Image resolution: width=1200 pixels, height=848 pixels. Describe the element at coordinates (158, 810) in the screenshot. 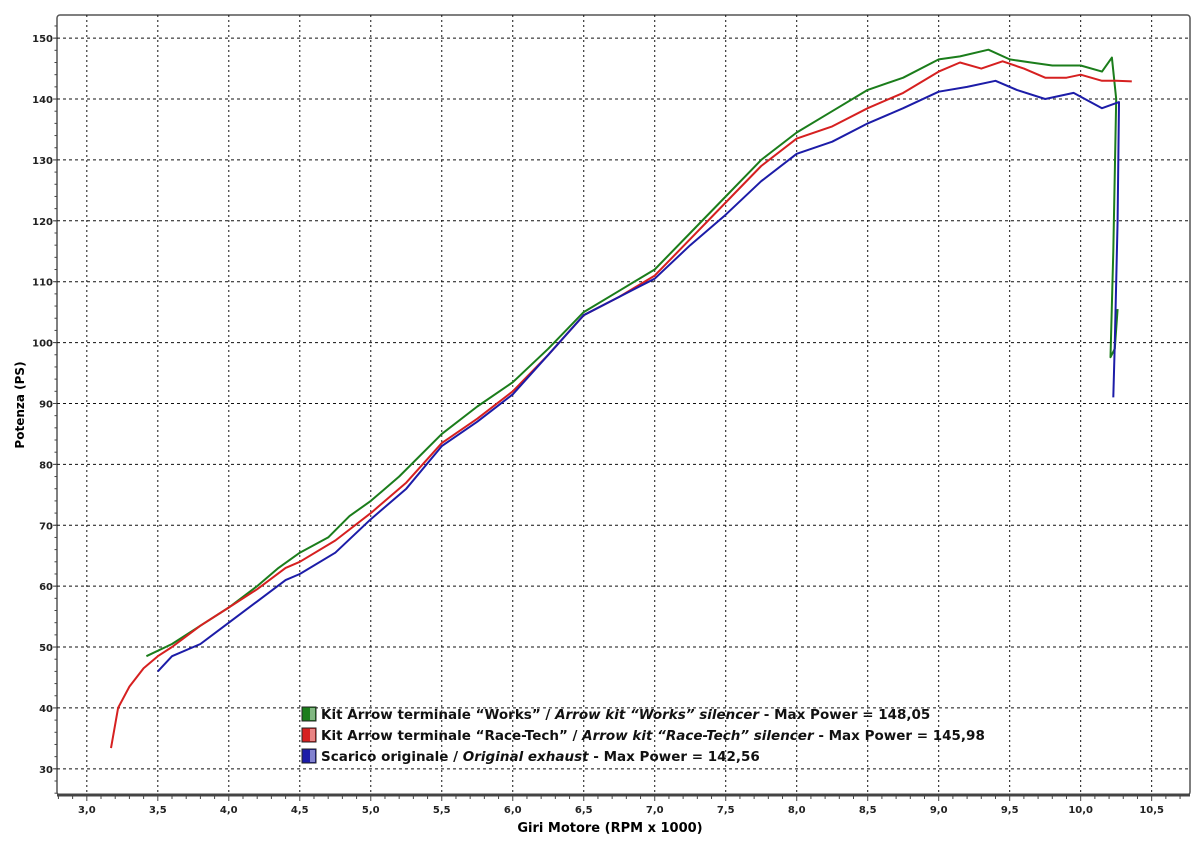

I see `x-tick-label: 3,5` at that location.